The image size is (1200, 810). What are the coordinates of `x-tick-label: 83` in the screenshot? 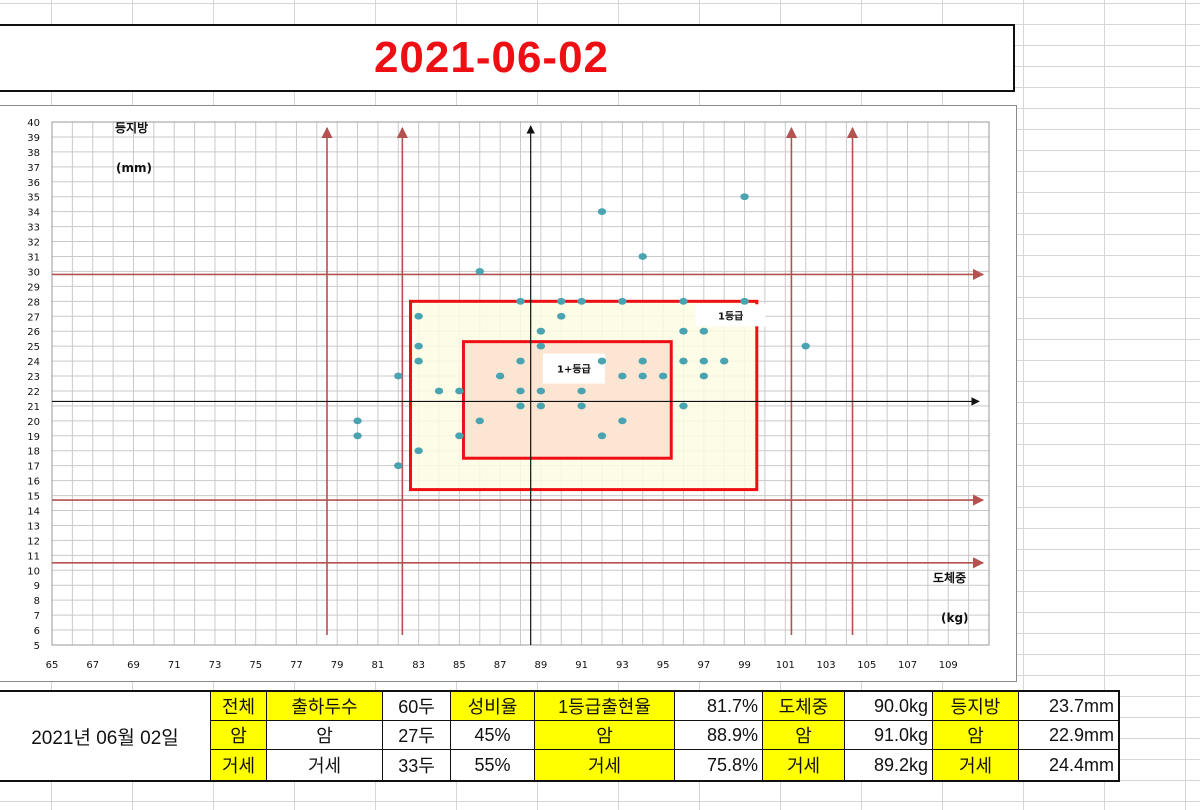 It's located at (418, 665).